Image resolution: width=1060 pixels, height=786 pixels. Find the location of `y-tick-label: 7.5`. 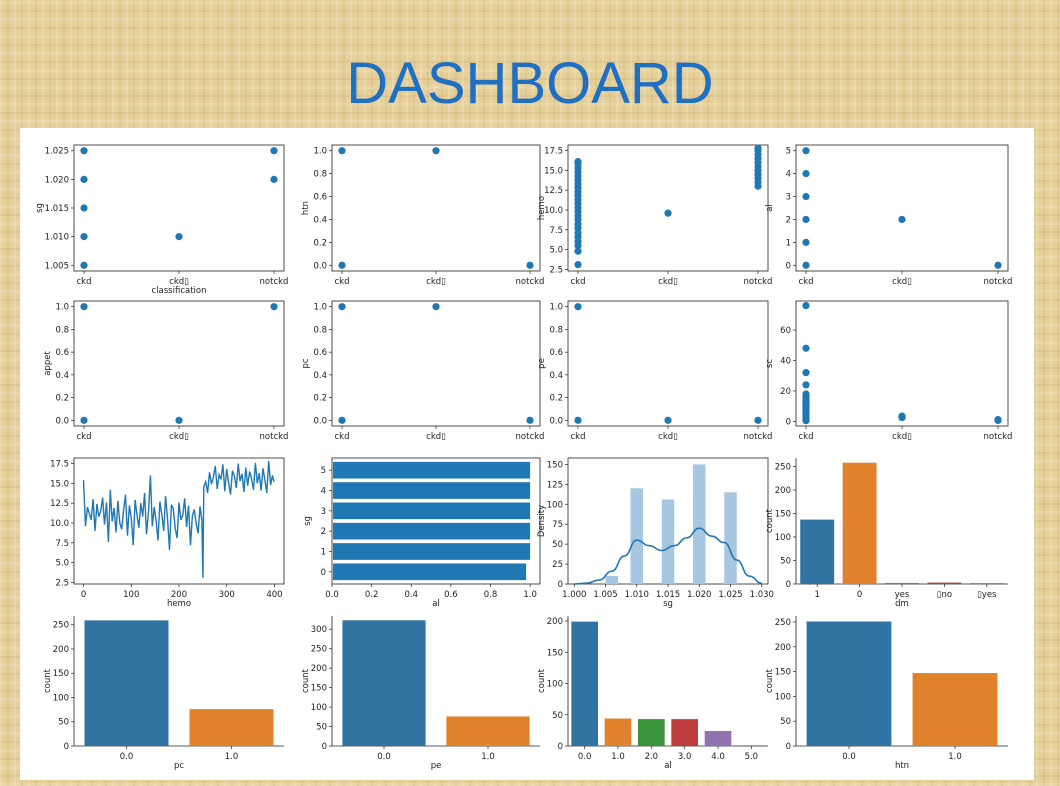

y-tick-label: 7.5 is located at coordinates (62, 544).